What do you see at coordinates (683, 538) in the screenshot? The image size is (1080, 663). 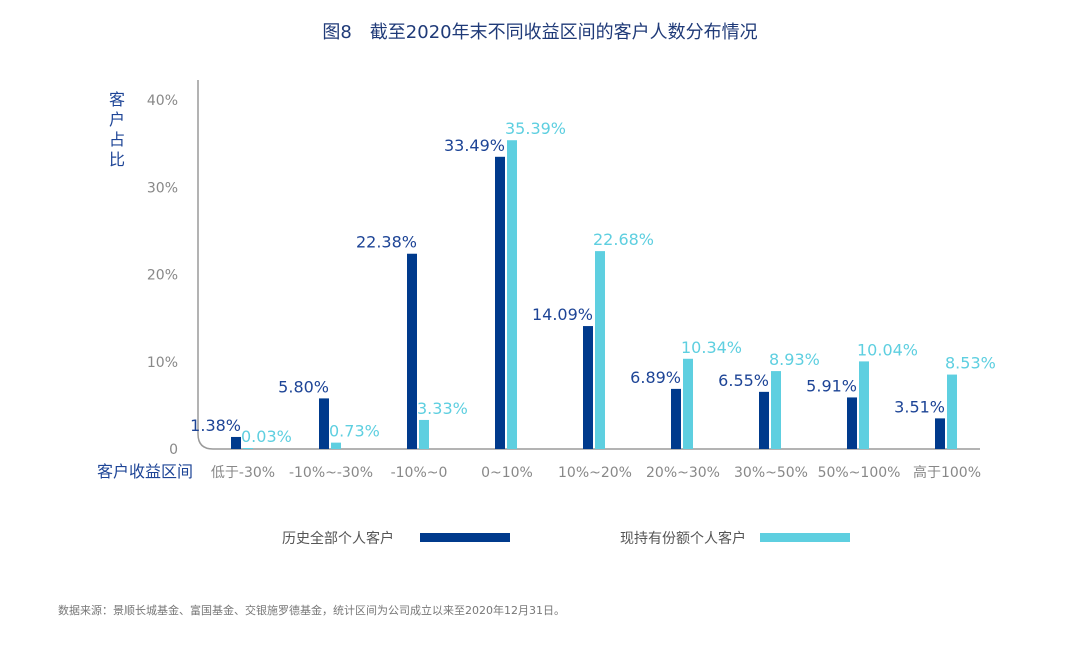 I see `legend-label: 现持有份额个人客户` at bounding box center [683, 538].